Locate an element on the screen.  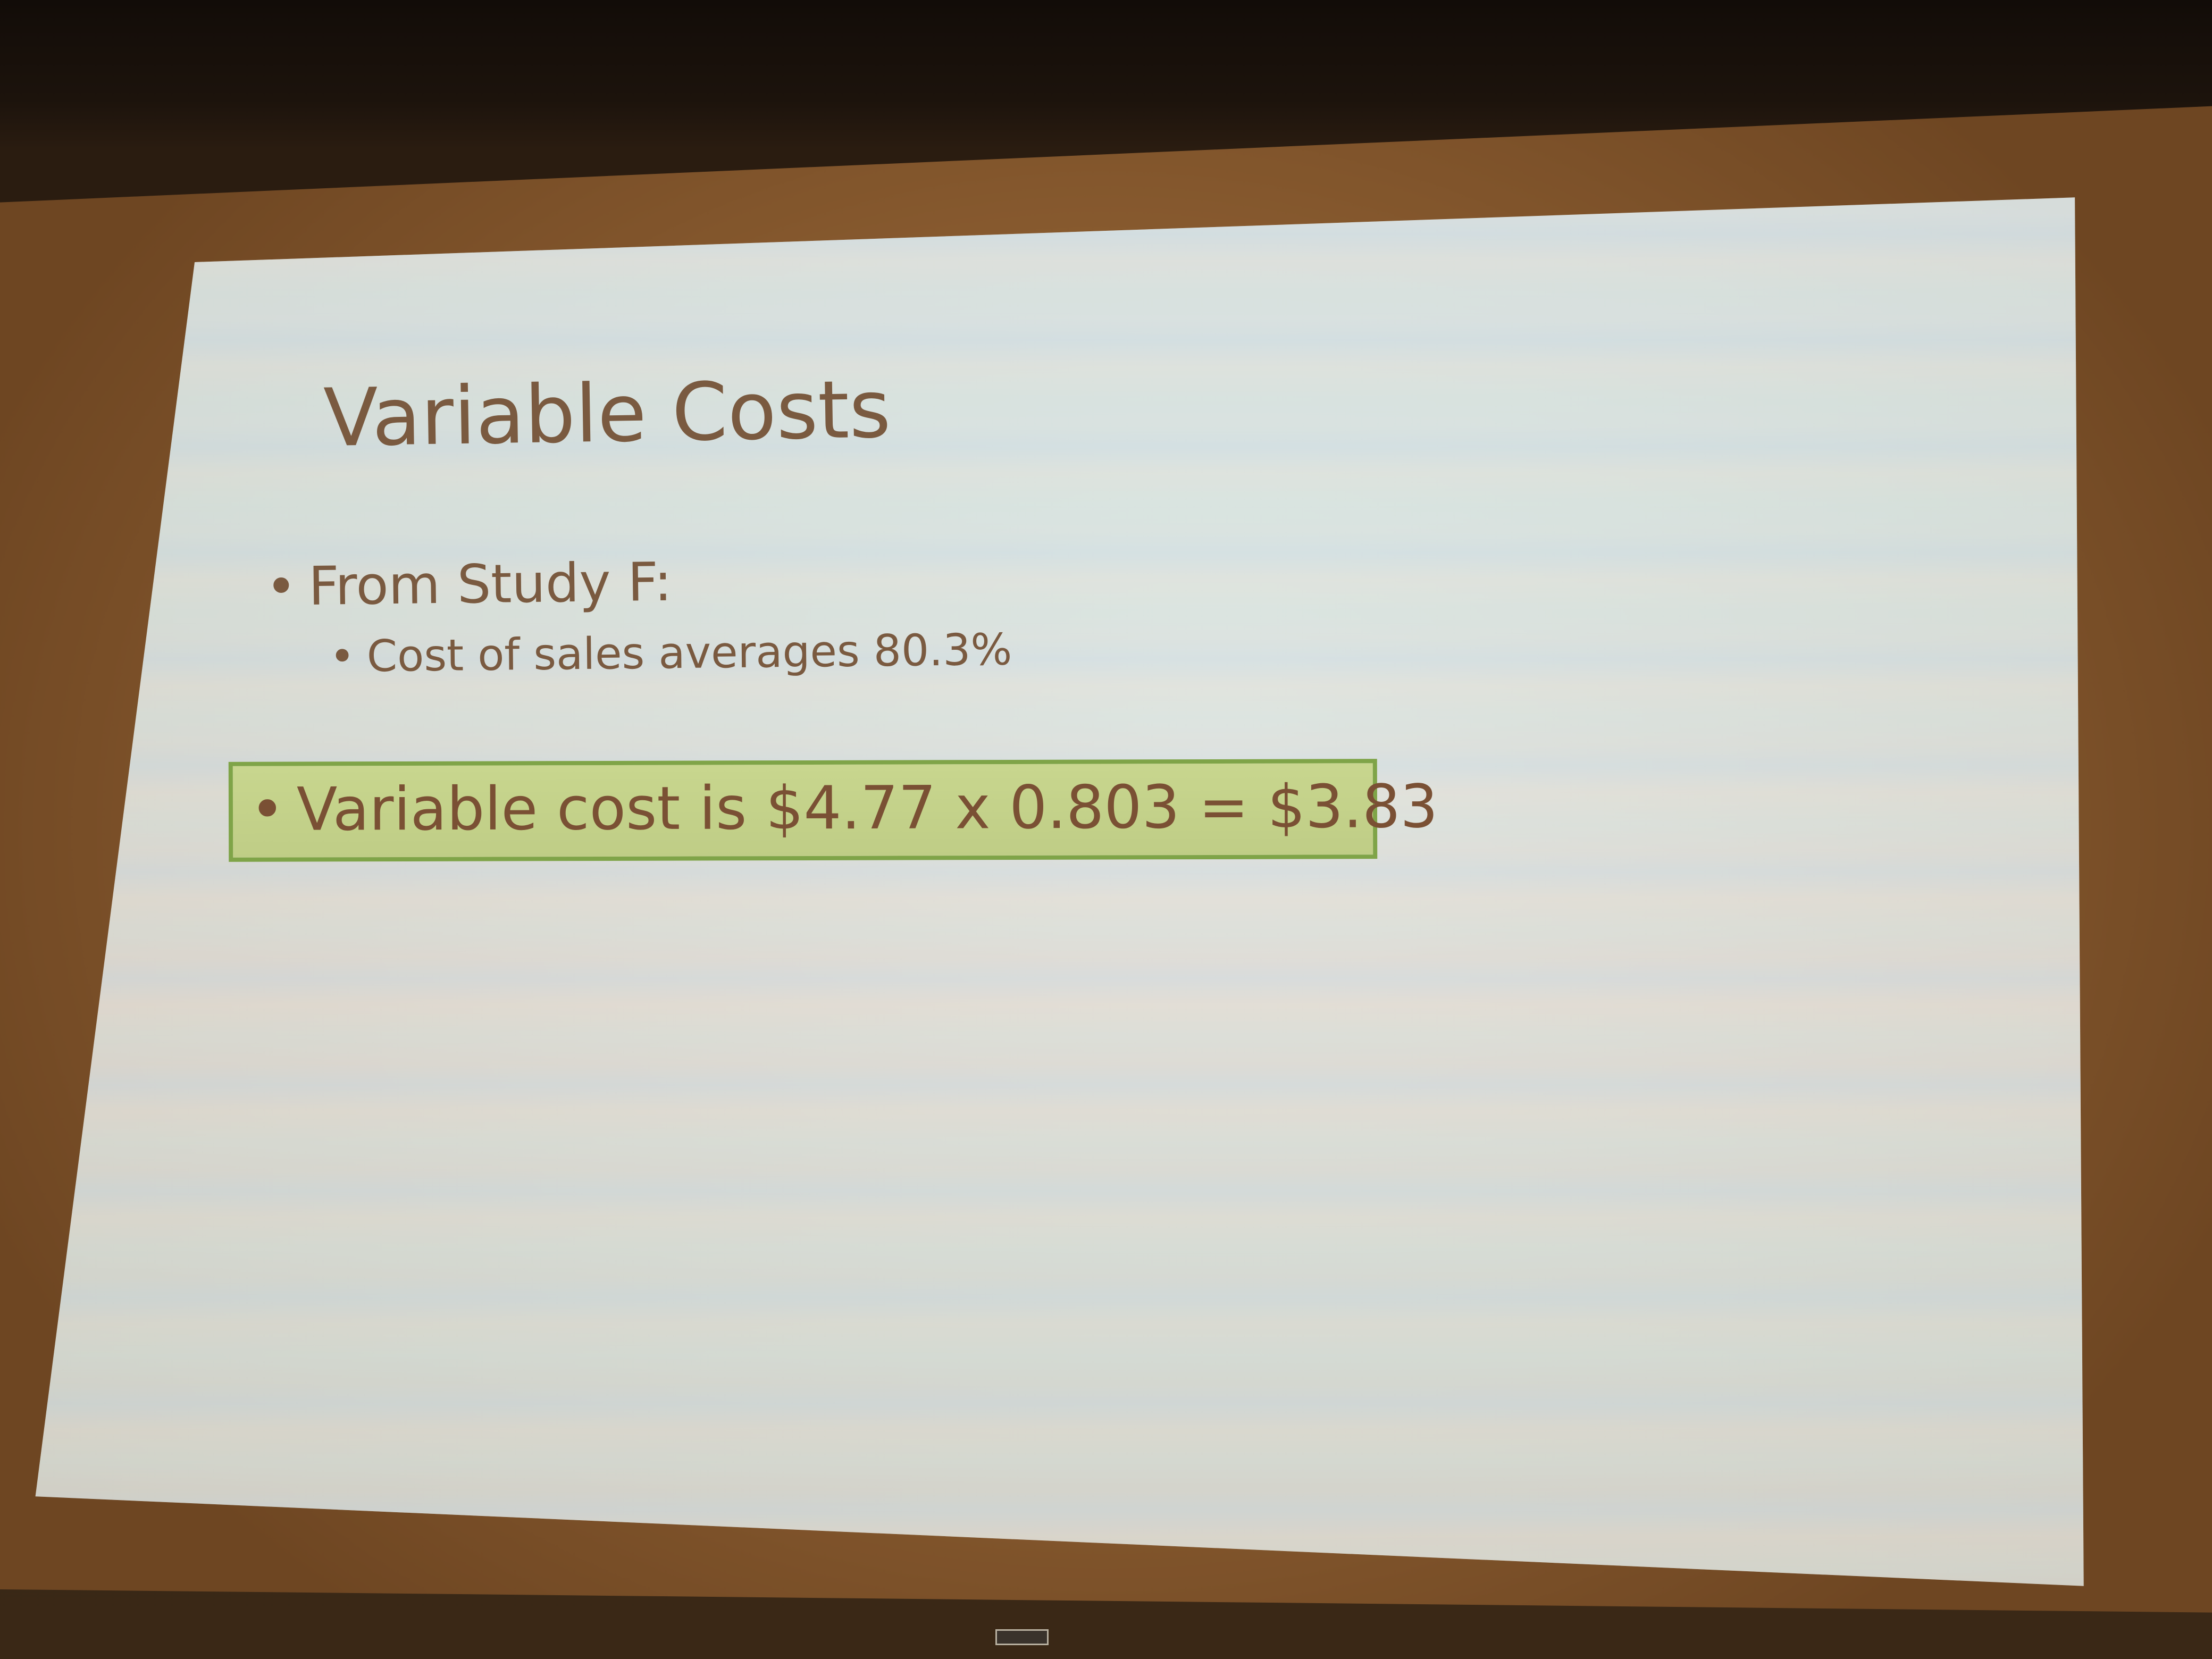
bullet-level-1: • From Study F: is located at coordinates (469, 584).